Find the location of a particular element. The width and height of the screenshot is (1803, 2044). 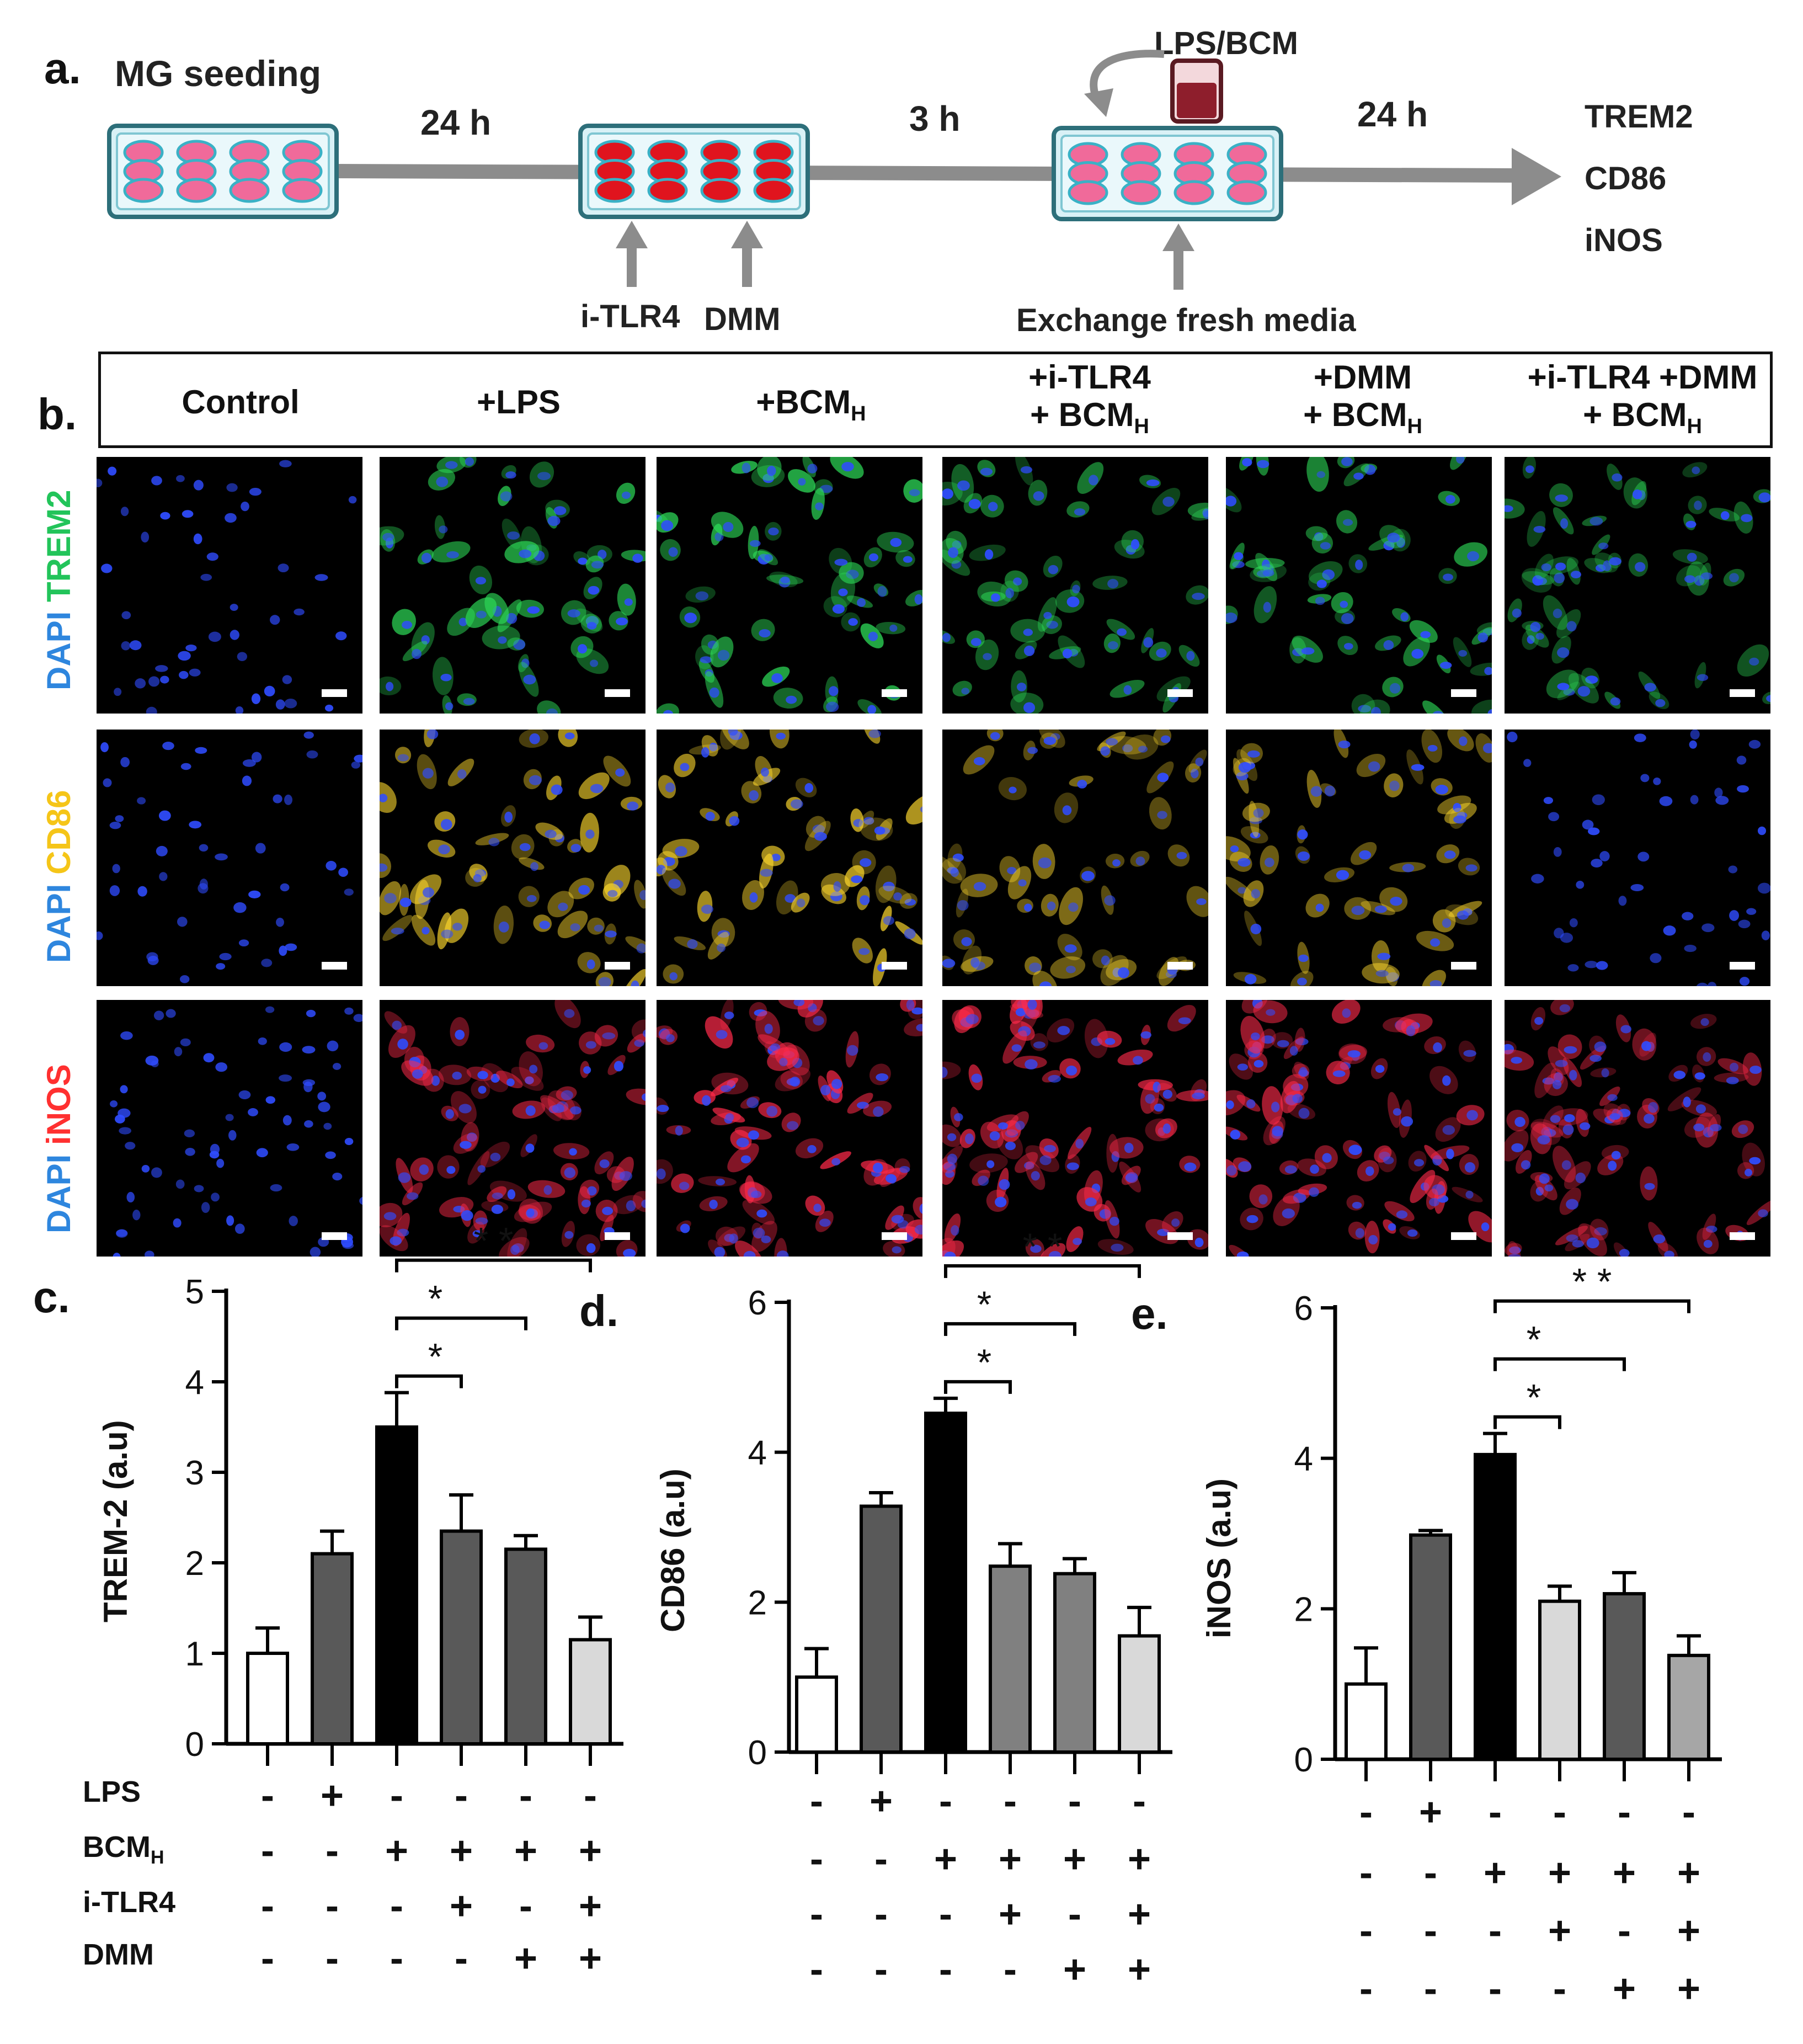

time-label-24h-second: 24 h is located at coordinates (1392, 114).